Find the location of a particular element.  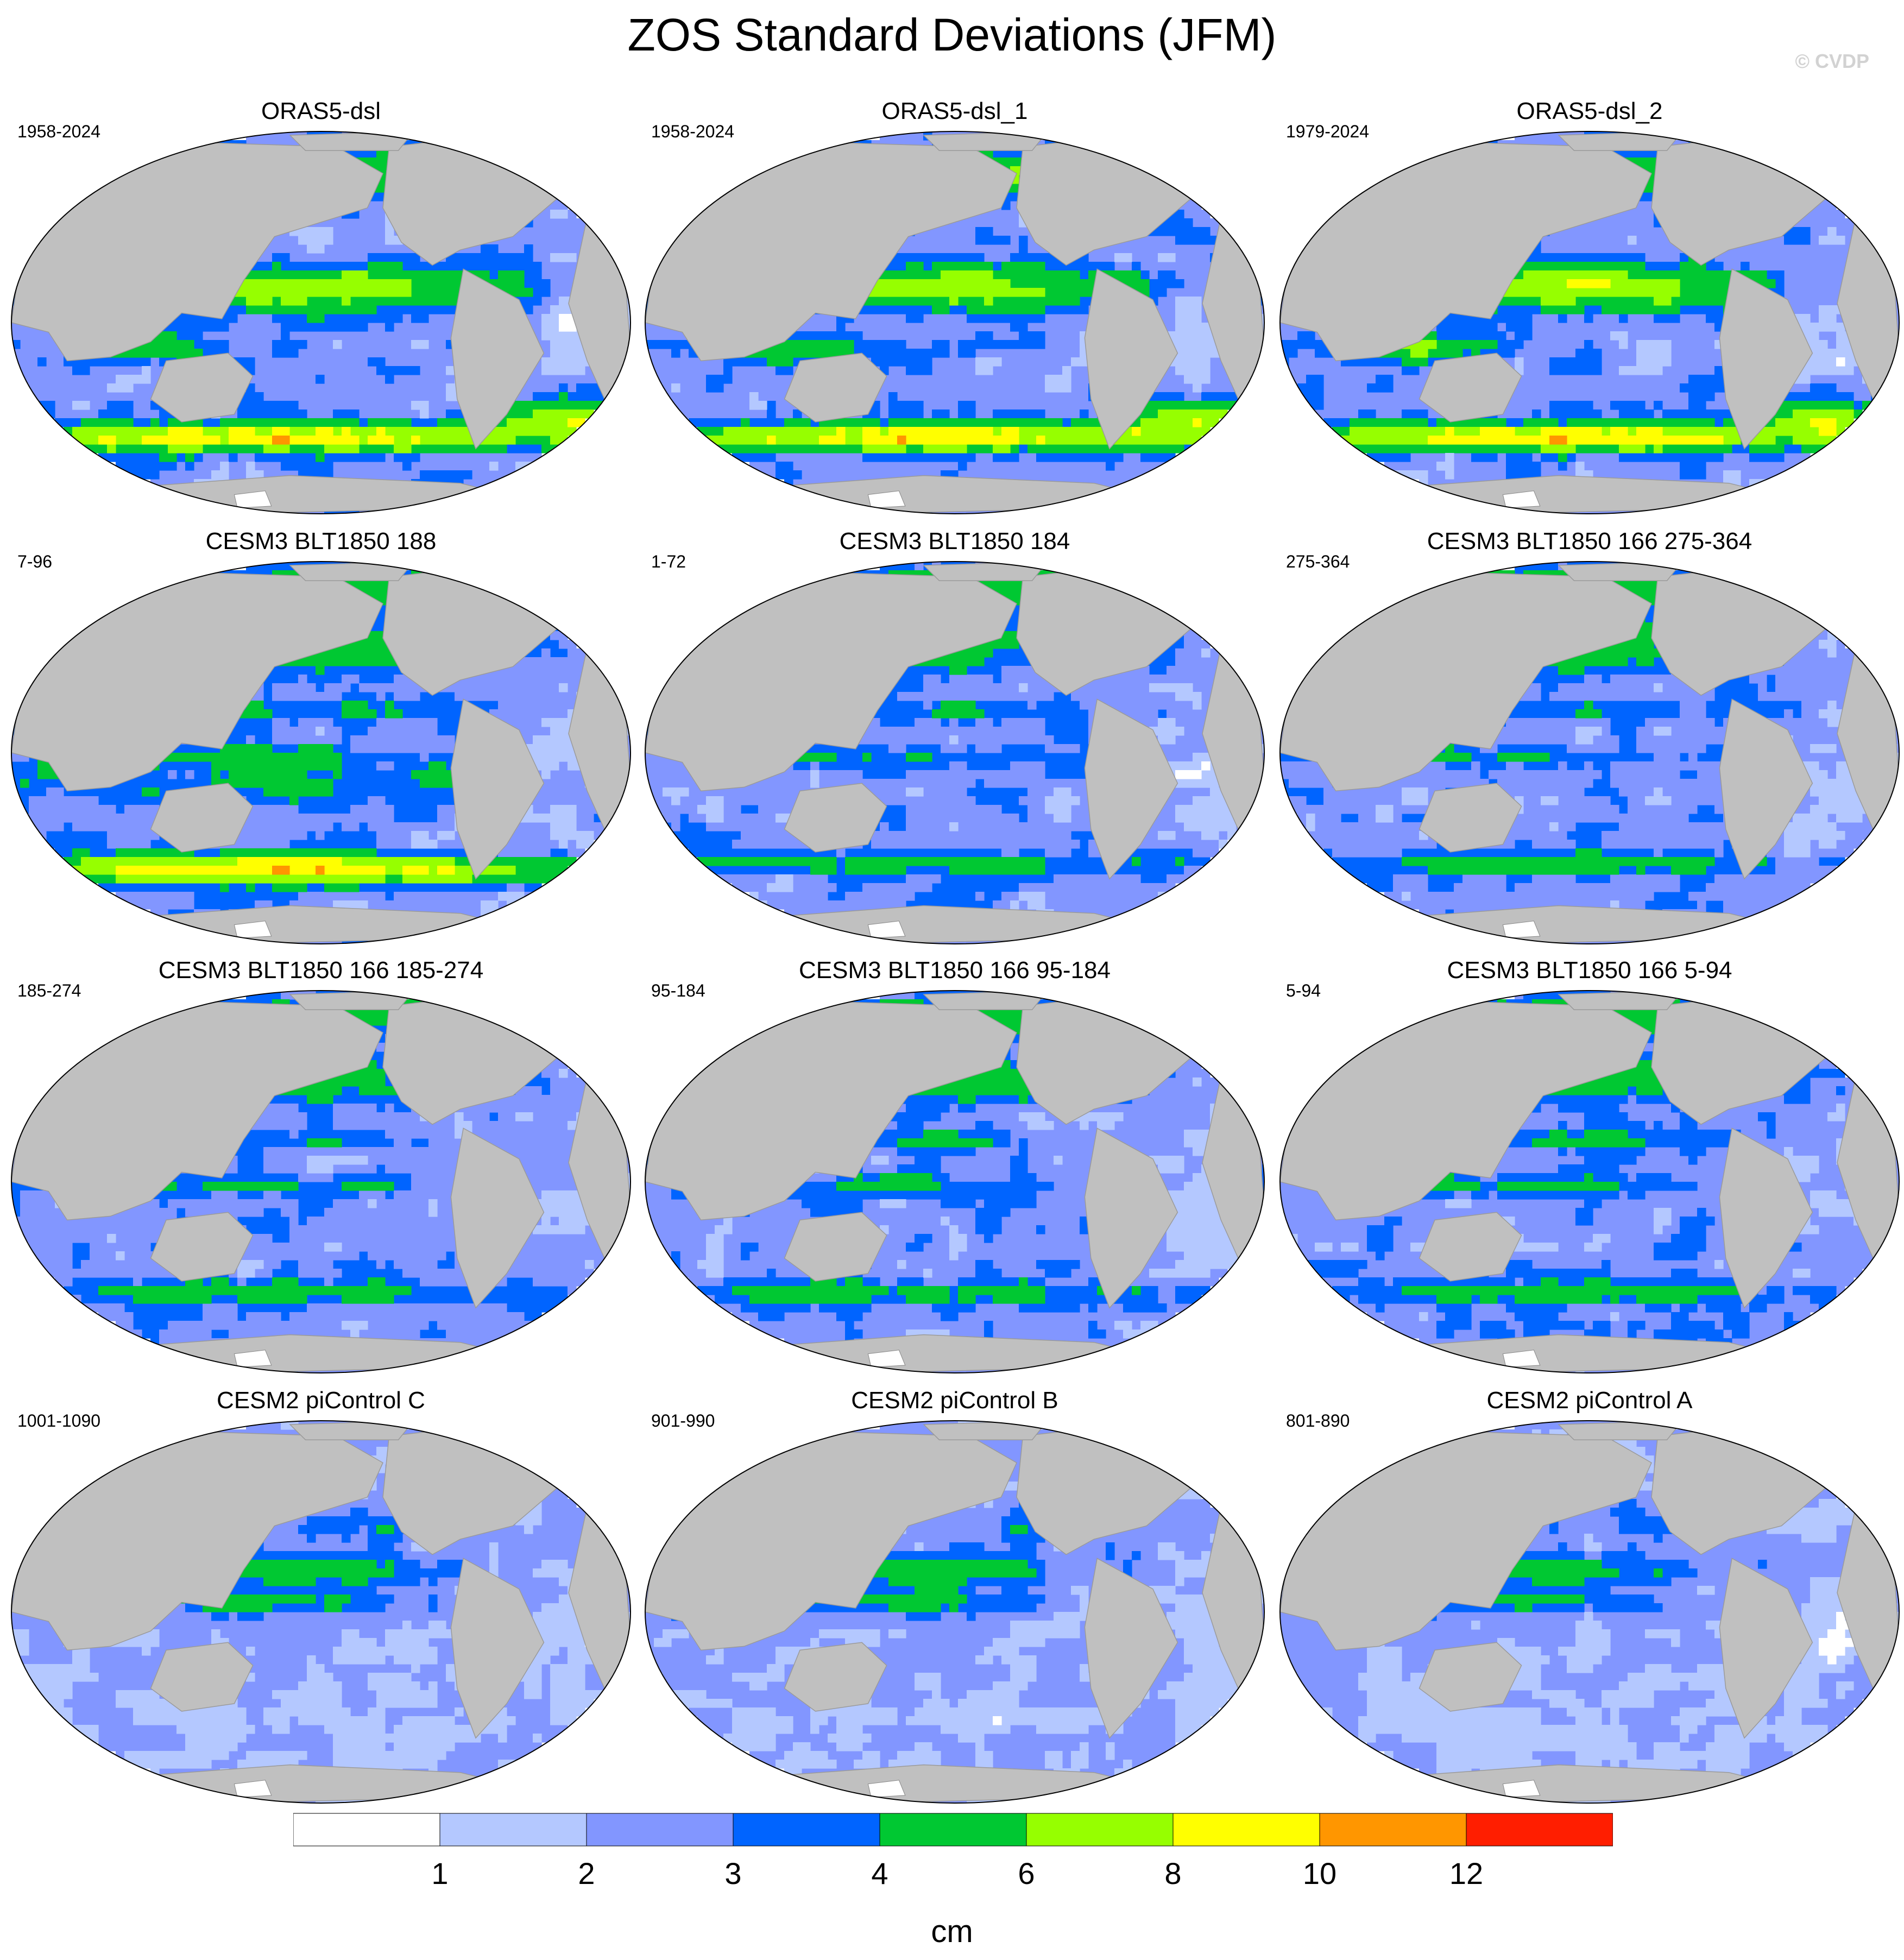

panel-years: 7-96 is located at coordinates (35, 561).